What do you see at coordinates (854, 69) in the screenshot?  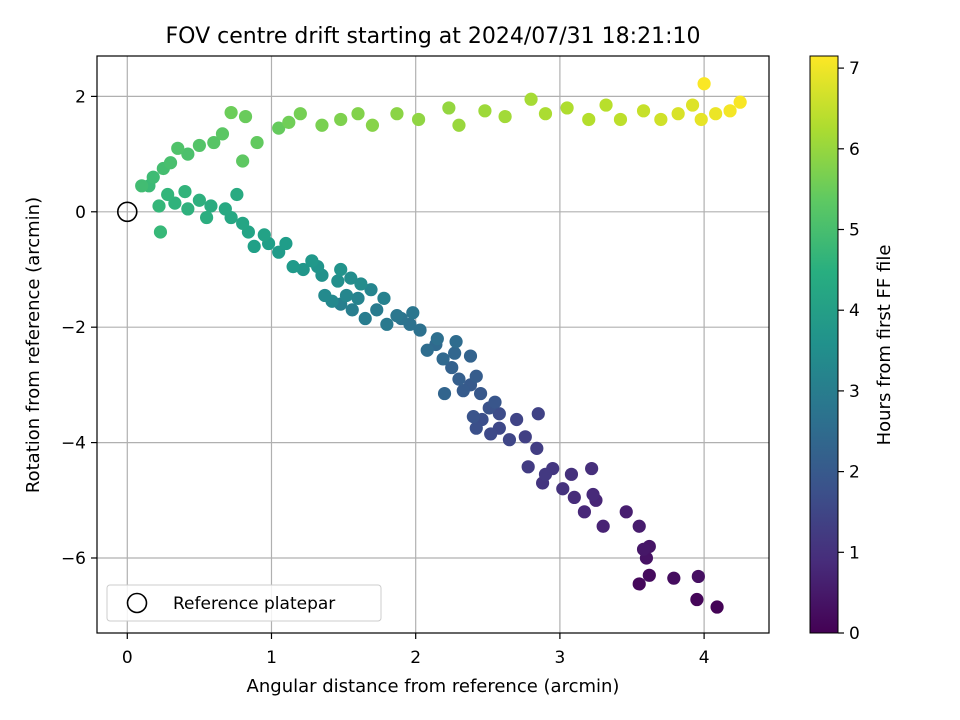 I see `colorbar-tick-label: 7` at bounding box center [854, 69].